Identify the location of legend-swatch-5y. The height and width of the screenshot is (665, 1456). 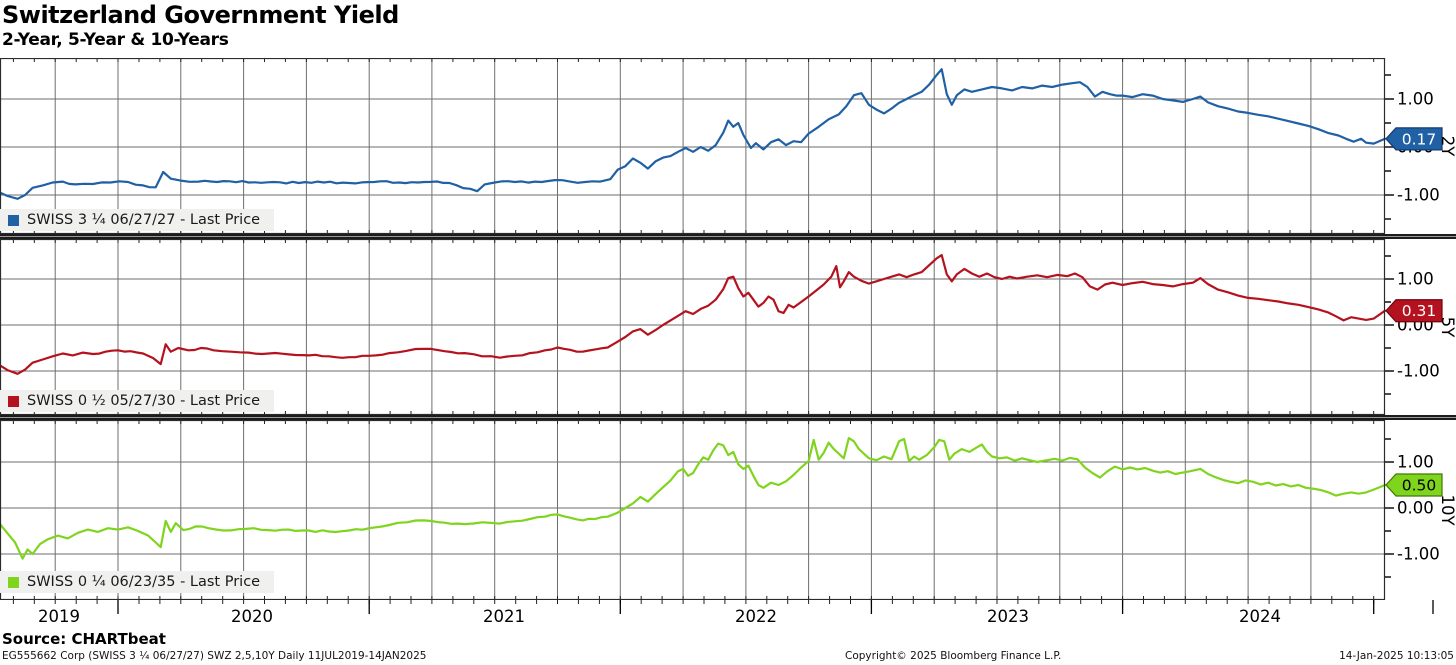
(13, 401).